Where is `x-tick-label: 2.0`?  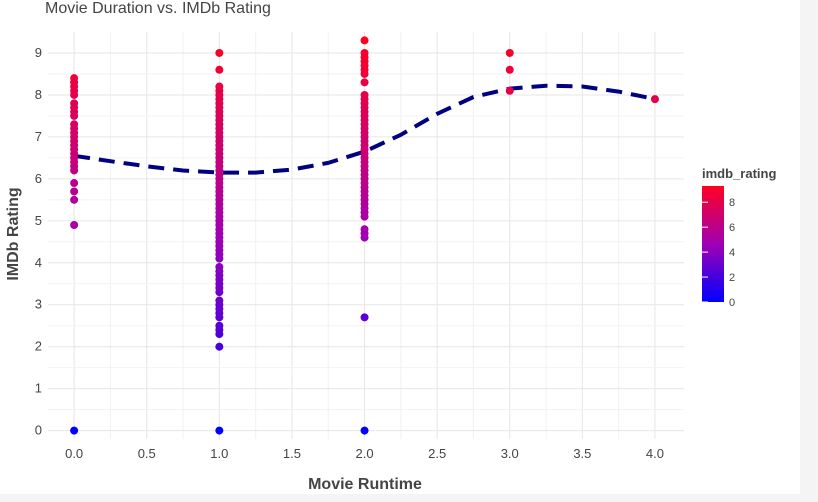 x-tick-label: 2.0 is located at coordinates (365, 453).